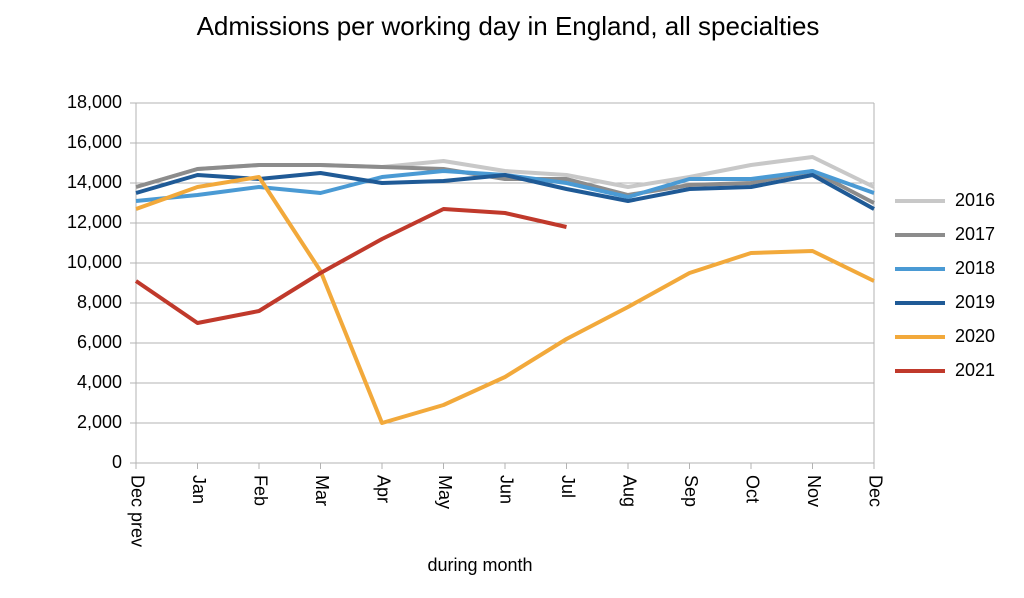  Describe the element at coordinates (260, 490) in the screenshot. I see `x-tick-label: Feb` at that location.